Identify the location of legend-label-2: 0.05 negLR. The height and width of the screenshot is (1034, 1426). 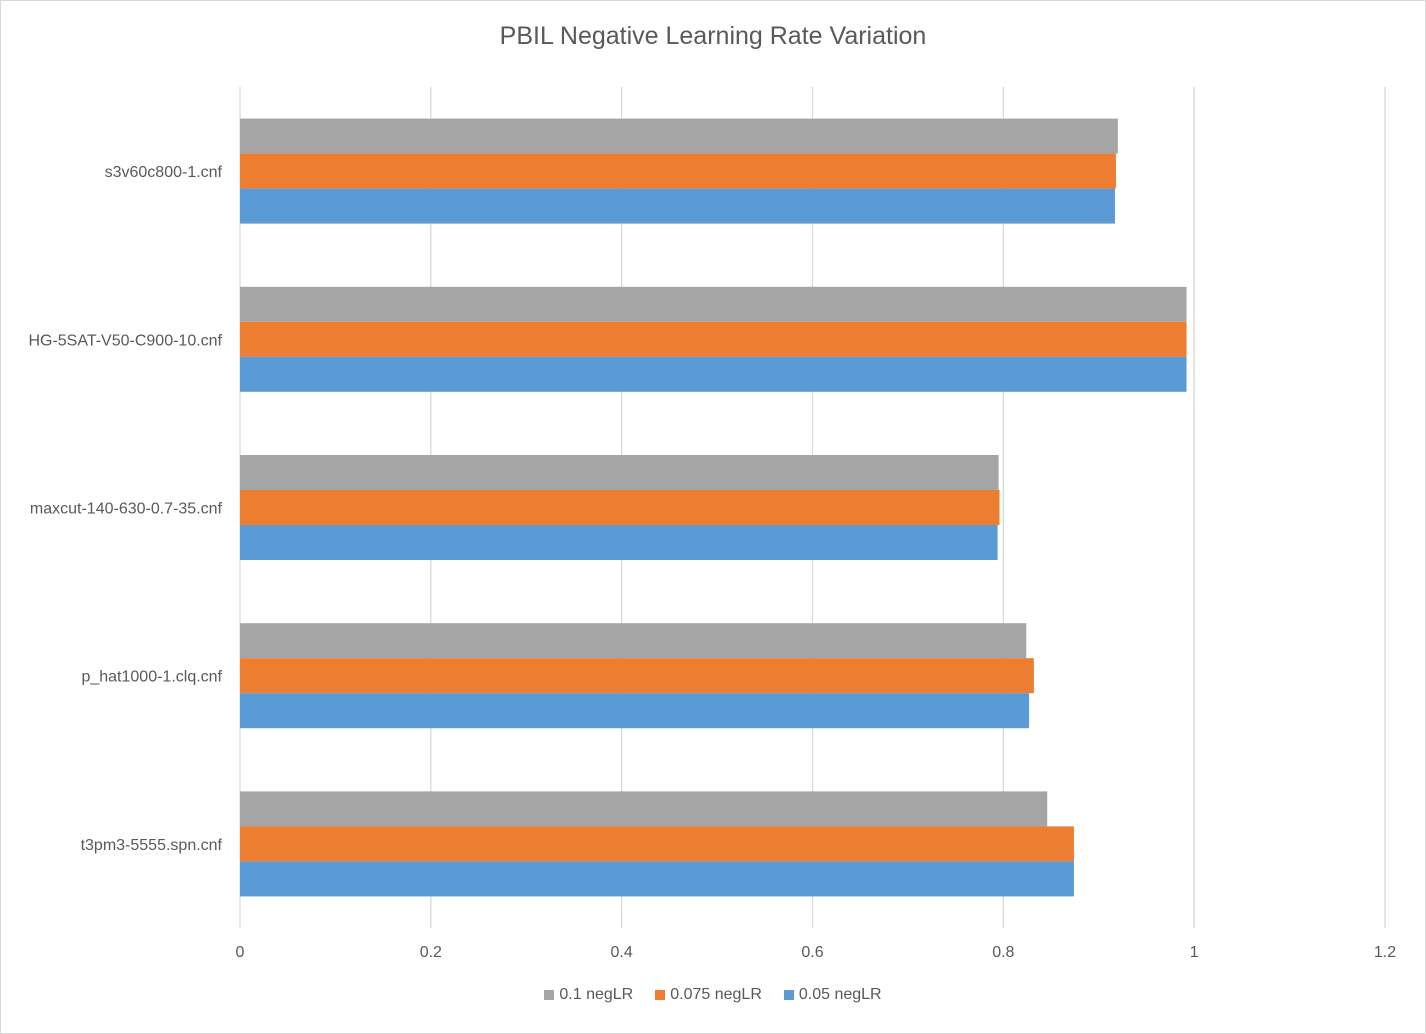
(840, 994).